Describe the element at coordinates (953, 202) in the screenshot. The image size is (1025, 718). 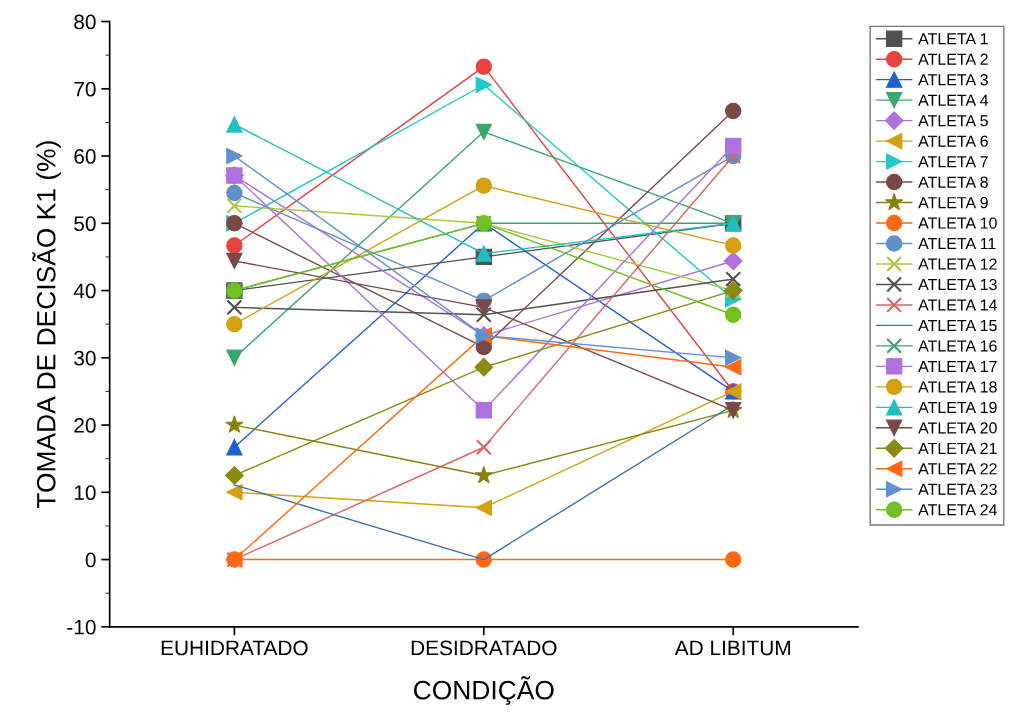
I see `legend-label: ATLETA 9` at that location.